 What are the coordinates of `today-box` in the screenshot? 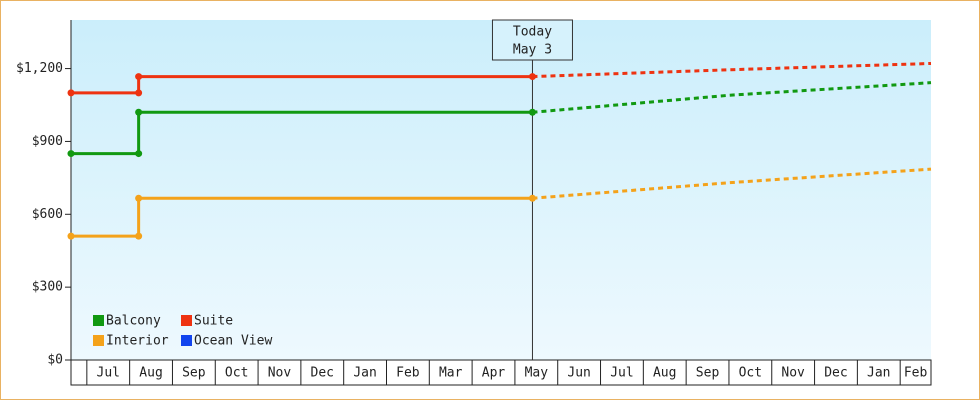 It's located at (532, 40).